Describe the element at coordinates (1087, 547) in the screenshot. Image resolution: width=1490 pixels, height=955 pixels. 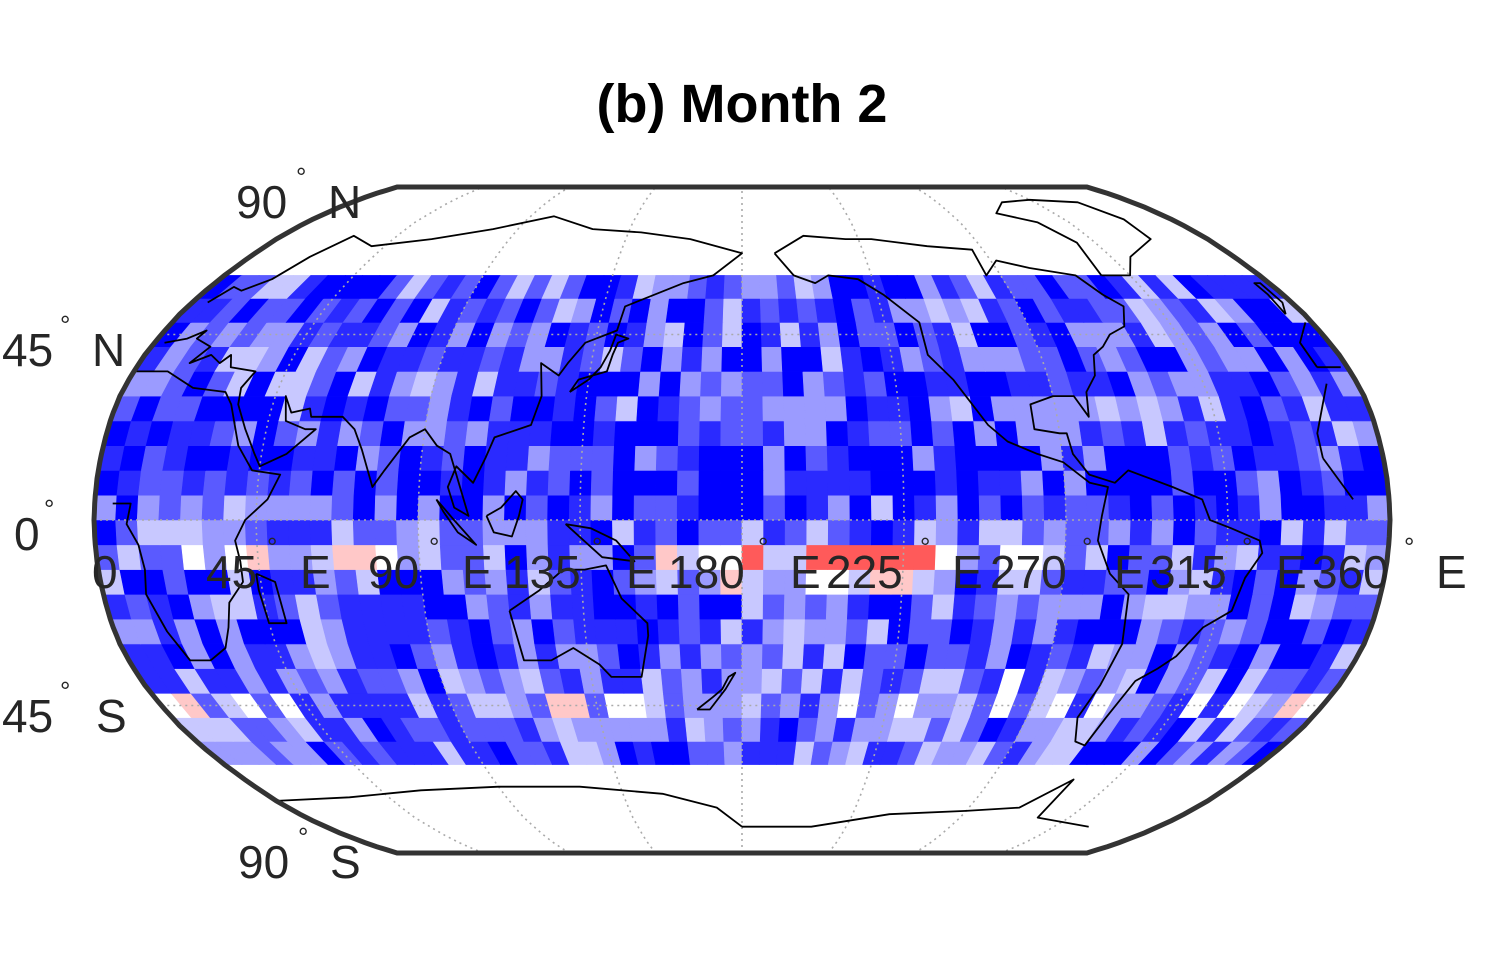
I see `lon-label-270e-degree: °` at that location.